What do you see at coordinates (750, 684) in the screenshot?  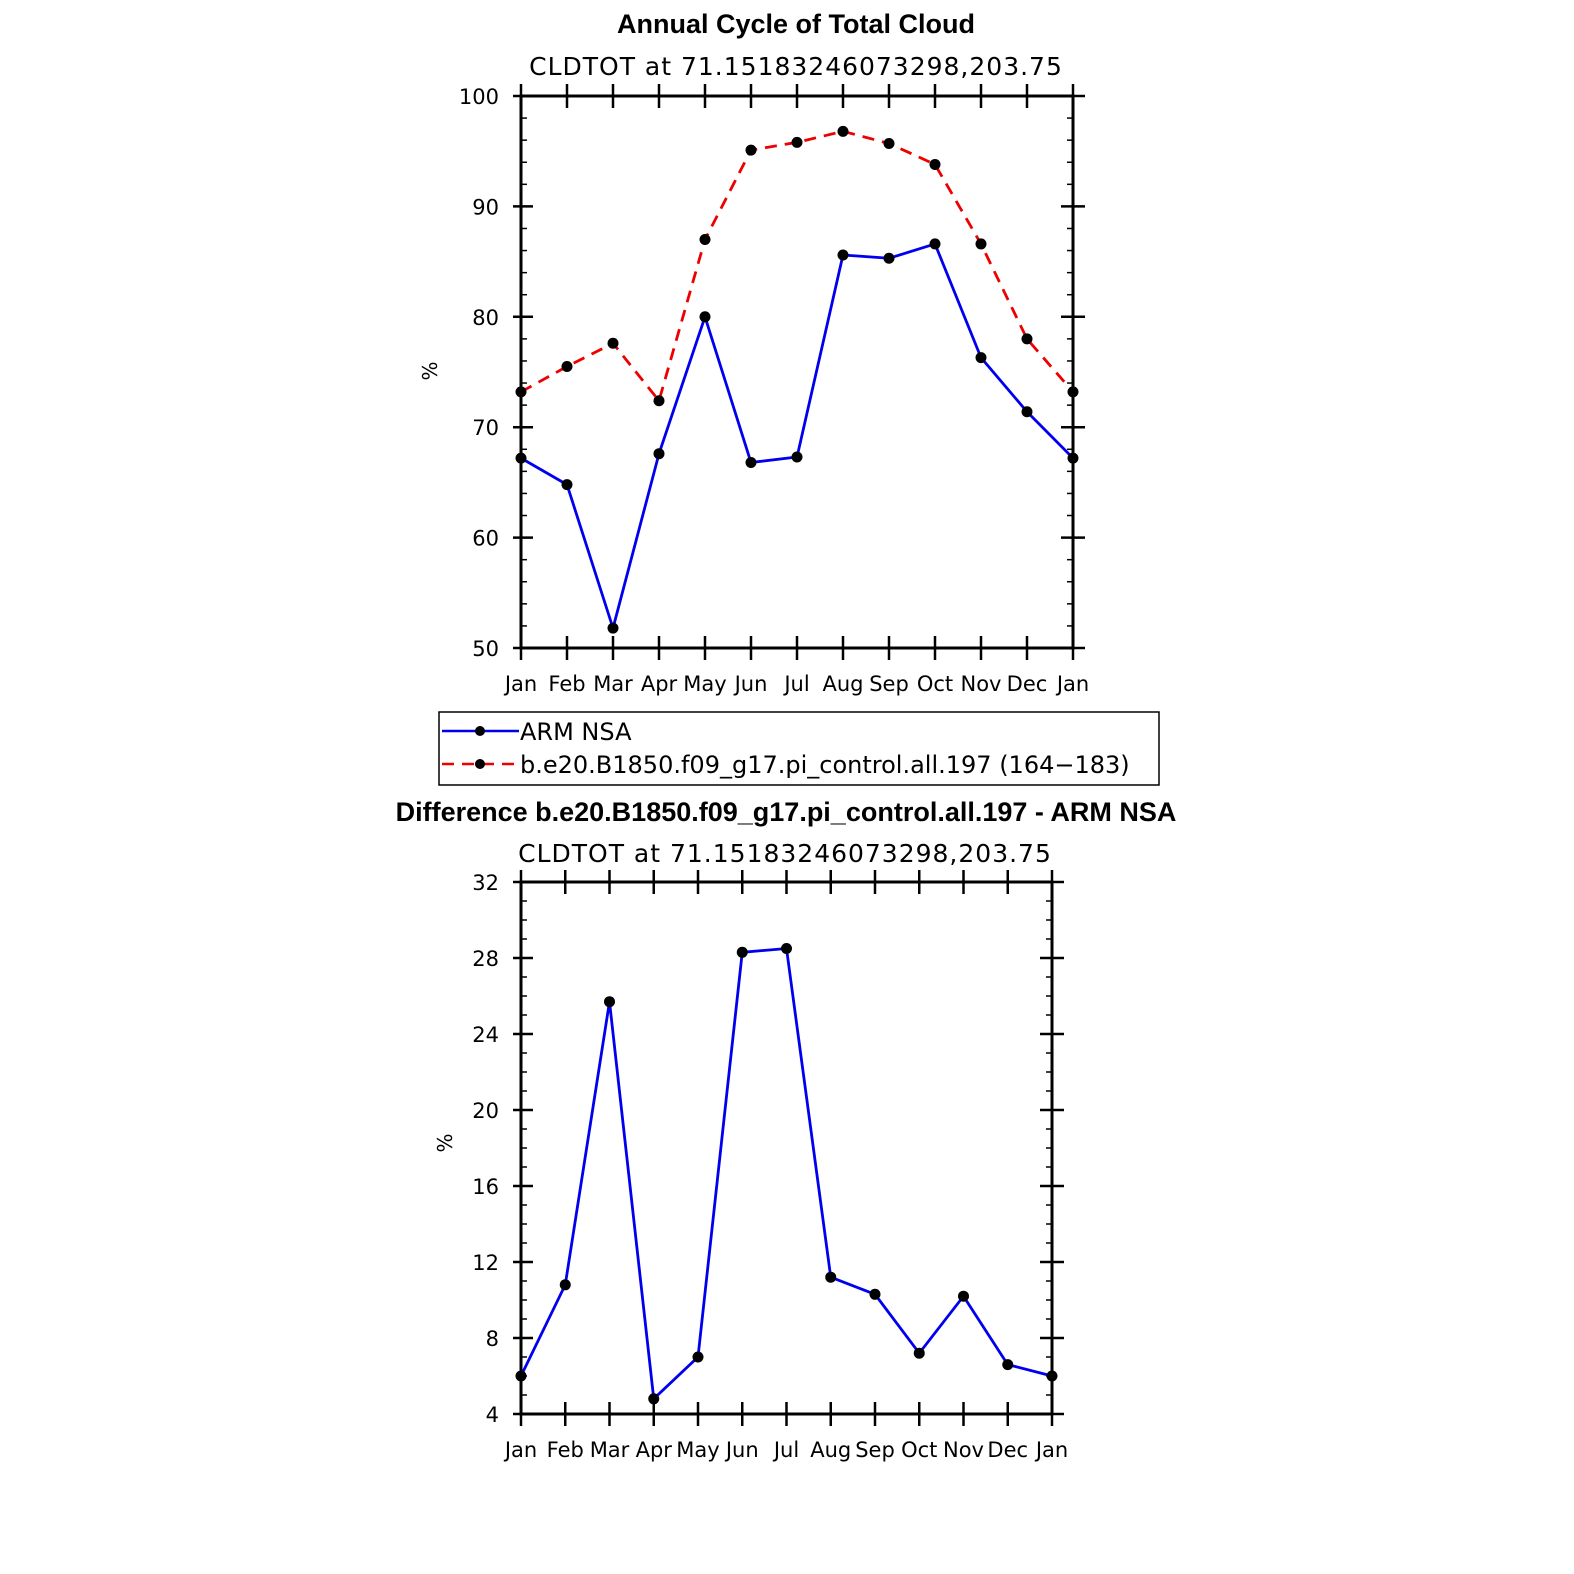 I see `x-tick-label: Jun` at bounding box center [750, 684].